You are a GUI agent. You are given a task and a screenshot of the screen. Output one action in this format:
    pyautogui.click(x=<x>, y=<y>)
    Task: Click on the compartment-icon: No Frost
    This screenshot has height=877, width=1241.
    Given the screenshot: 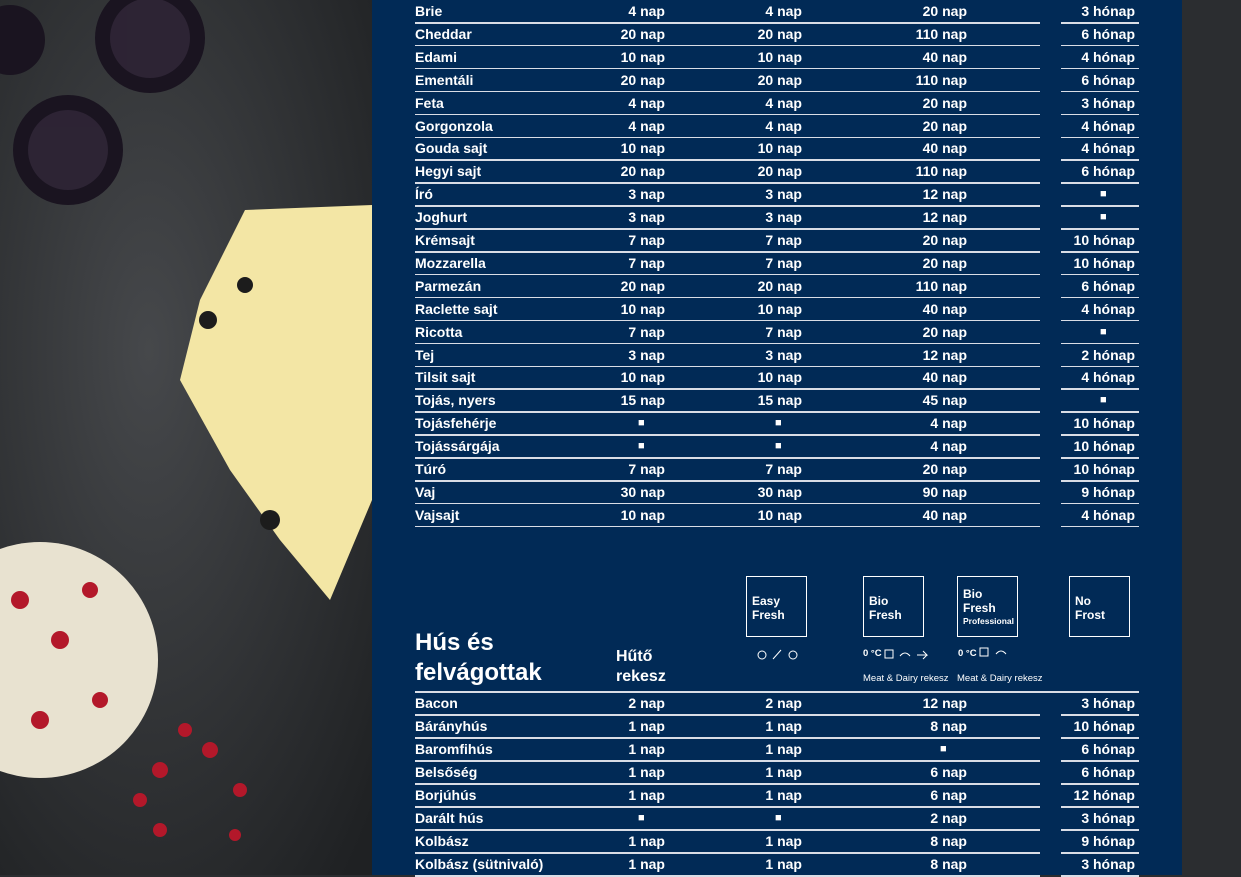 What is the action you would take?
    pyautogui.click(x=1099, y=606)
    